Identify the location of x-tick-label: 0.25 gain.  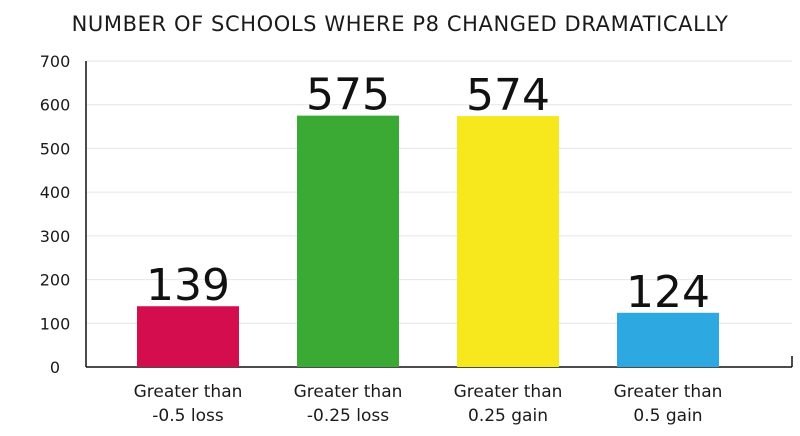
(508, 416).